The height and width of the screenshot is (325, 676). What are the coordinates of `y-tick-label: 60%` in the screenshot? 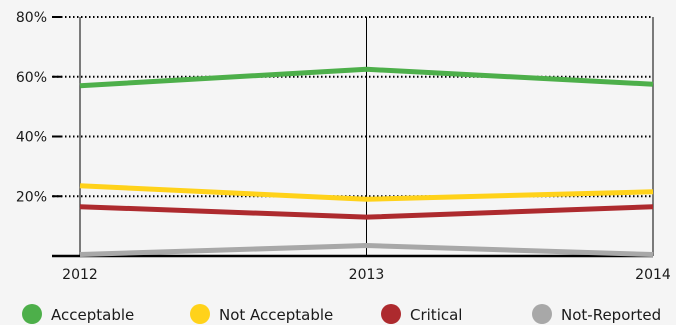 It's located at (31, 78).